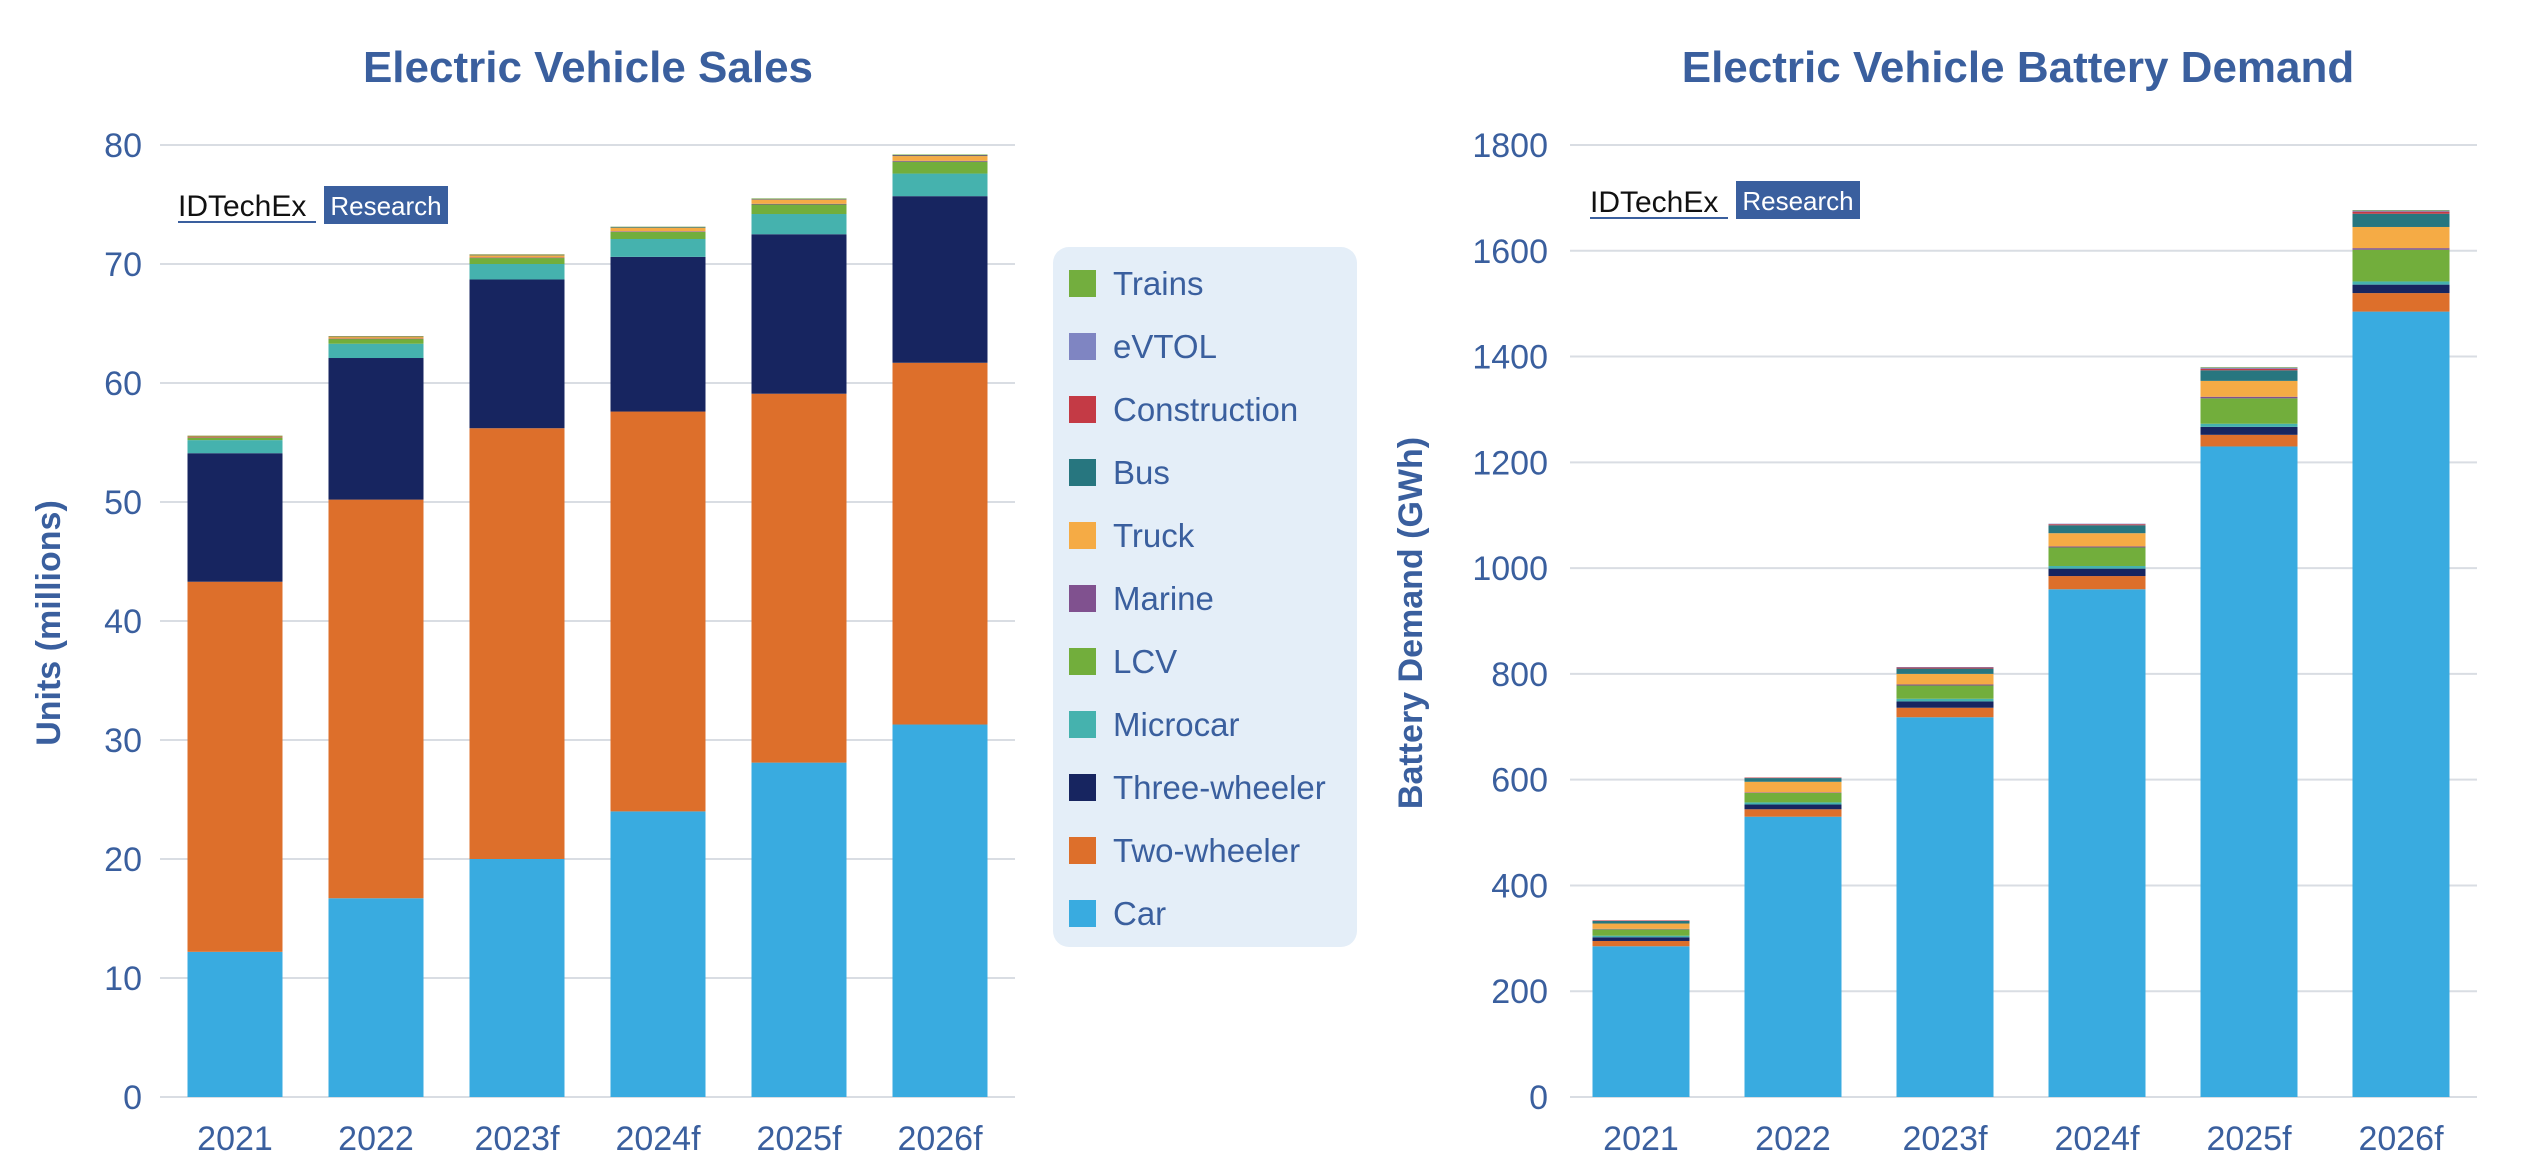 This screenshot has height=1172, width=2543. I want to click on battery-bar-marine-2026f, so click(2401, 249).